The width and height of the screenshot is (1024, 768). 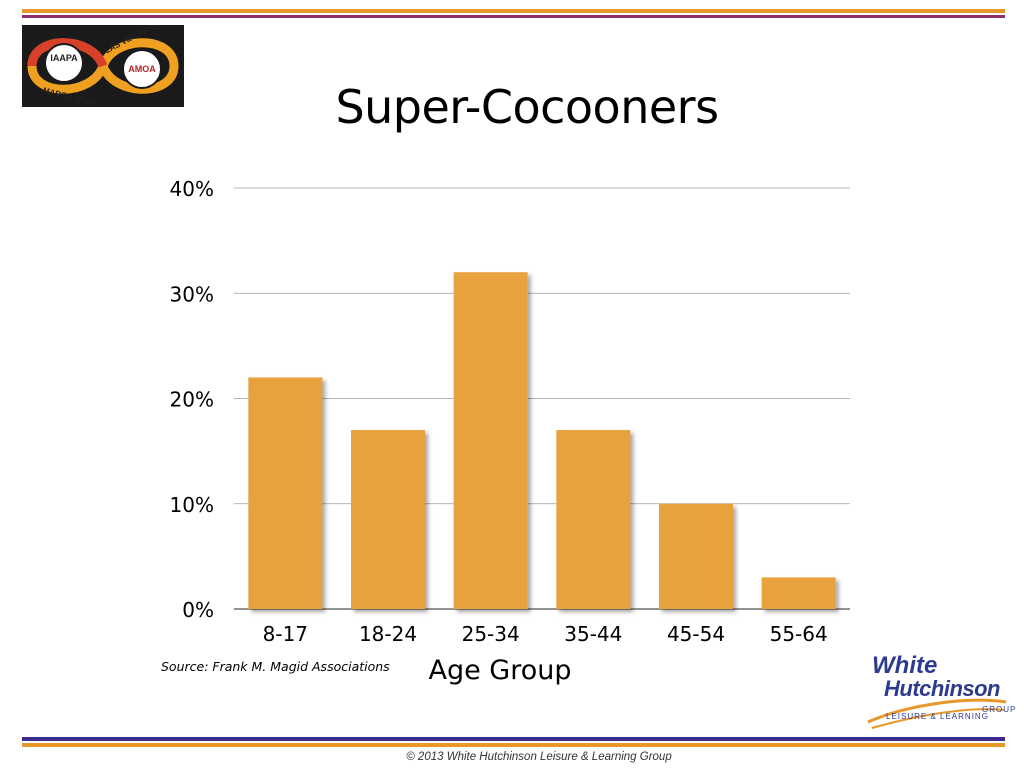 What do you see at coordinates (799, 634) in the screenshot?
I see `x-tick-label: 55-64` at bounding box center [799, 634].